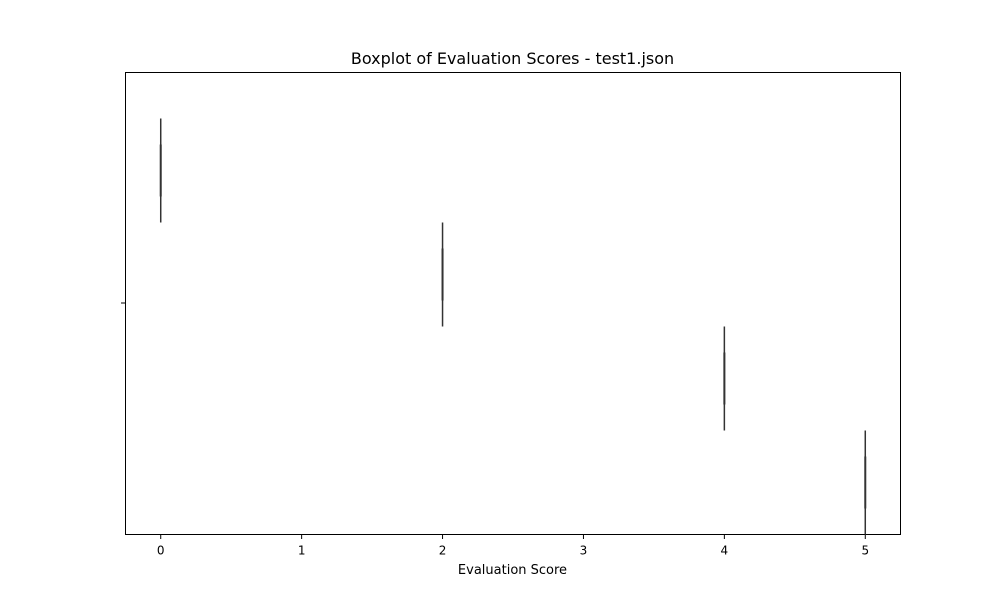 The width and height of the screenshot is (1000, 600). I want to click on x-axis-label: Evaluation Score, so click(512, 570).